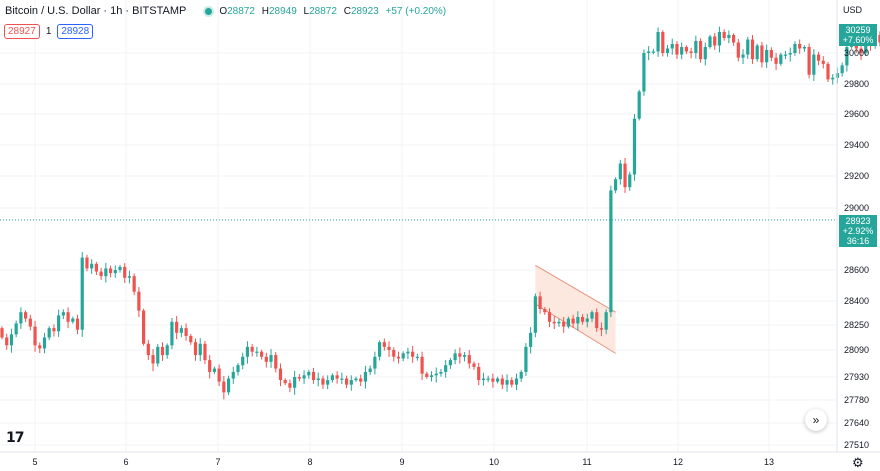  I want to click on double-chevron-right-icon: », so click(816, 420).